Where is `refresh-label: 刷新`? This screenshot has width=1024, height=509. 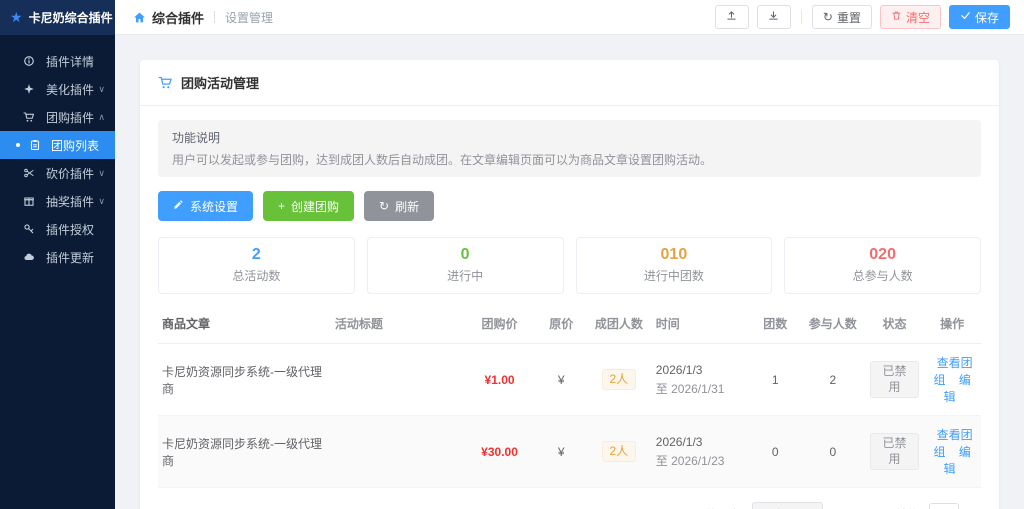
refresh-label: 刷新 is located at coordinates (407, 206).